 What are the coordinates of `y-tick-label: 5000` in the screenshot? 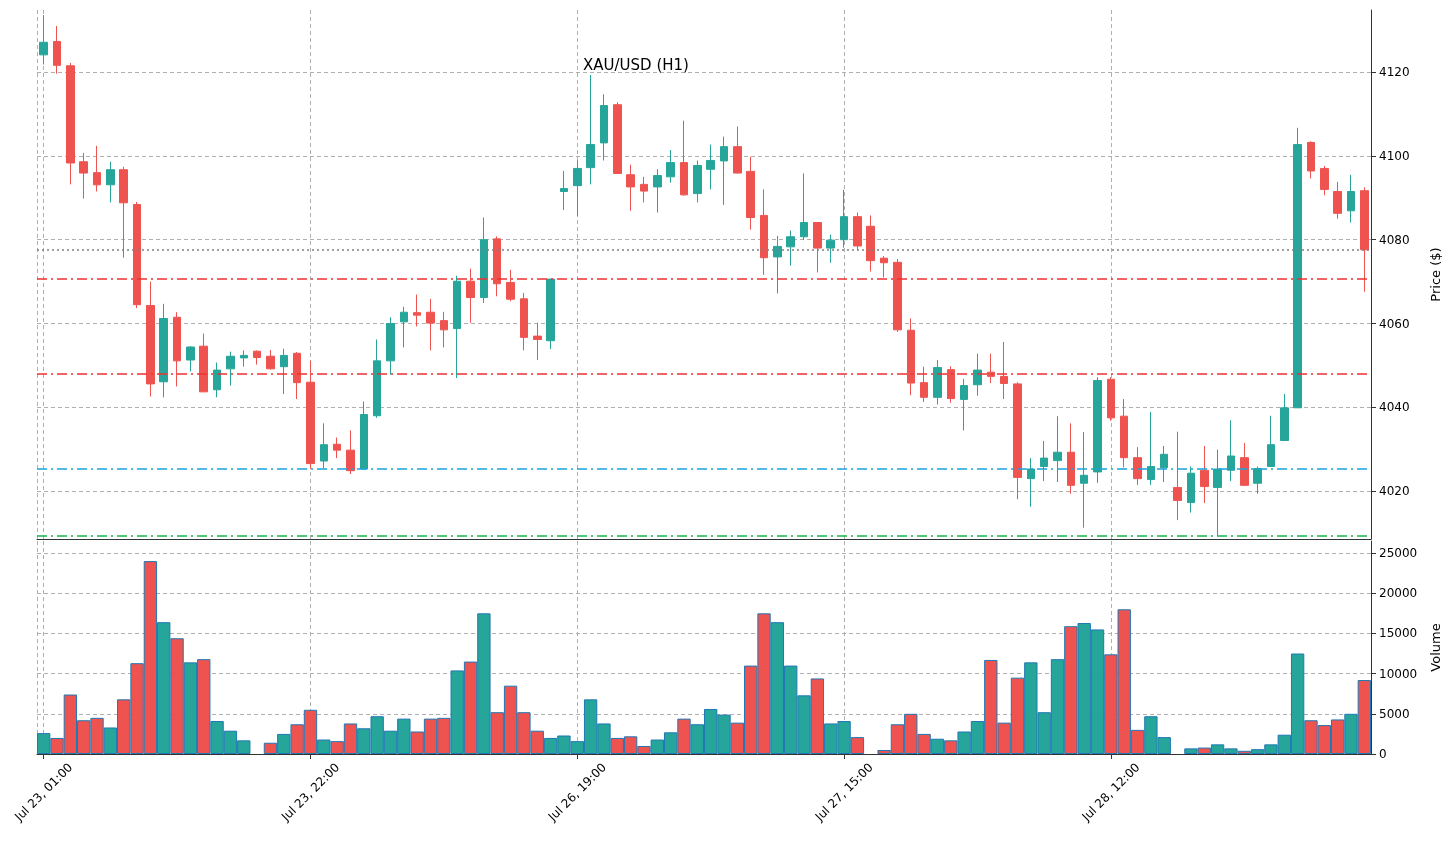 It's located at (1394, 713).